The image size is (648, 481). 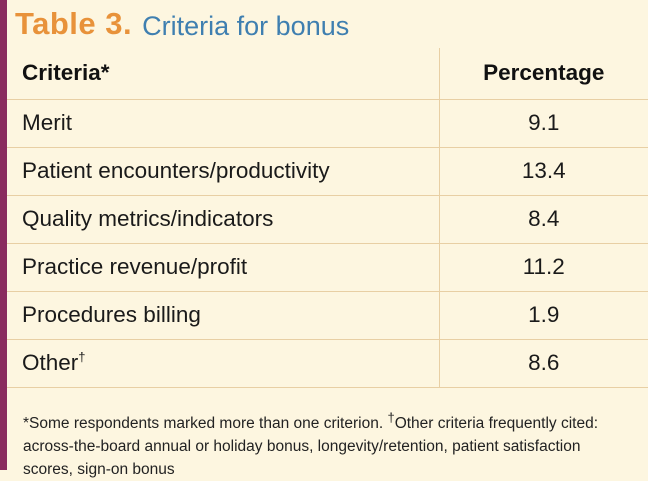 I want to click on row-criteria: Practice revenue/profit, so click(x=223, y=267).